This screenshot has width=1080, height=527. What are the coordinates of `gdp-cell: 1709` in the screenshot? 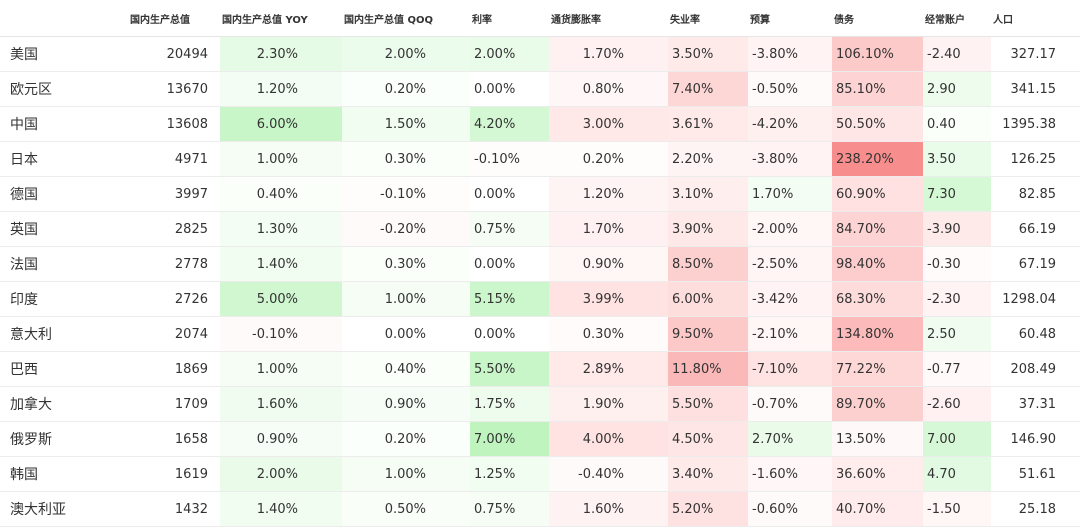 It's located at (174, 404).